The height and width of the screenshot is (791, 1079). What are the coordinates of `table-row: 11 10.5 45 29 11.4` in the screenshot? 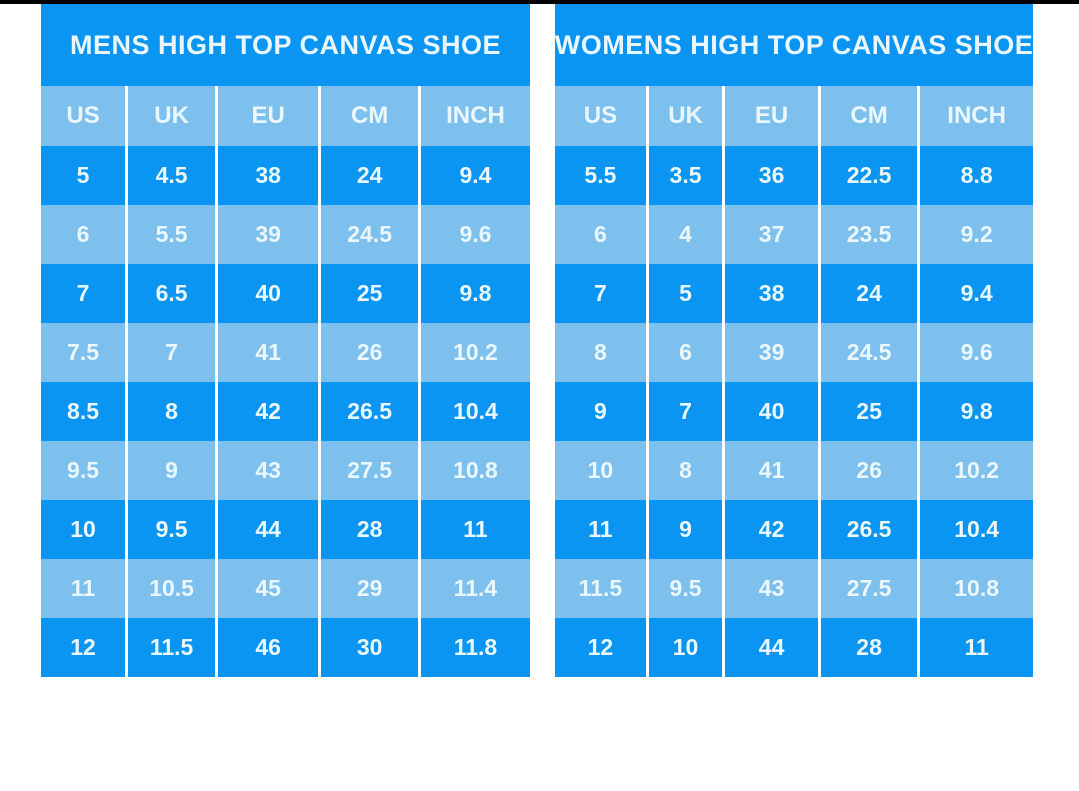 It's located at (285, 588).